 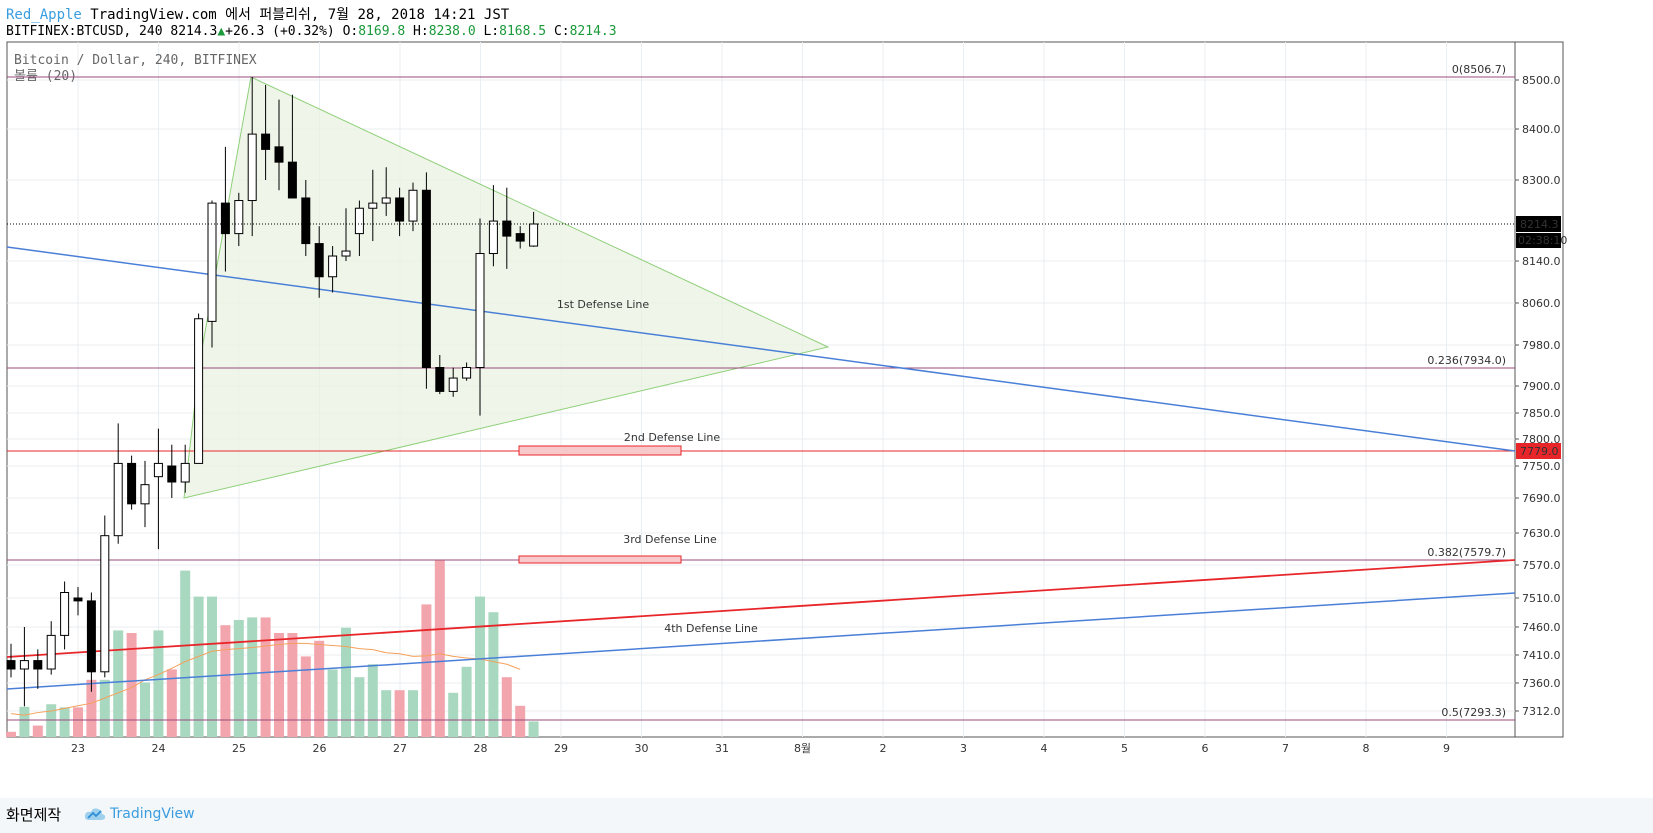 I want to click on last-price-badge, so click(x=1538, y=224).